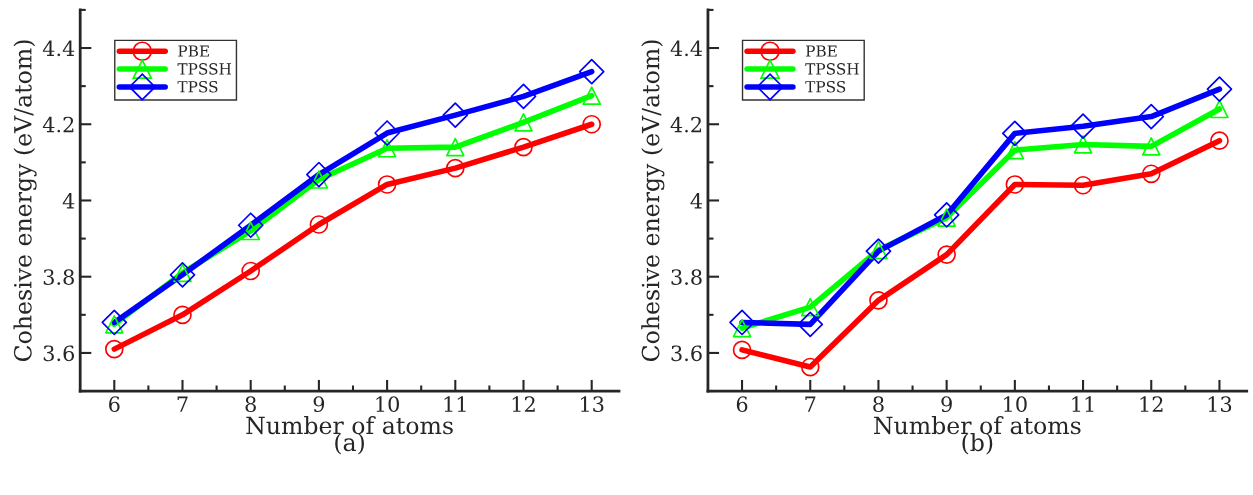 This screenshot has height=495, width=1253. What do you see at coordinates (349, 443) in the screenshot?
I see `text: (a)` at bounding box center [349, 443].